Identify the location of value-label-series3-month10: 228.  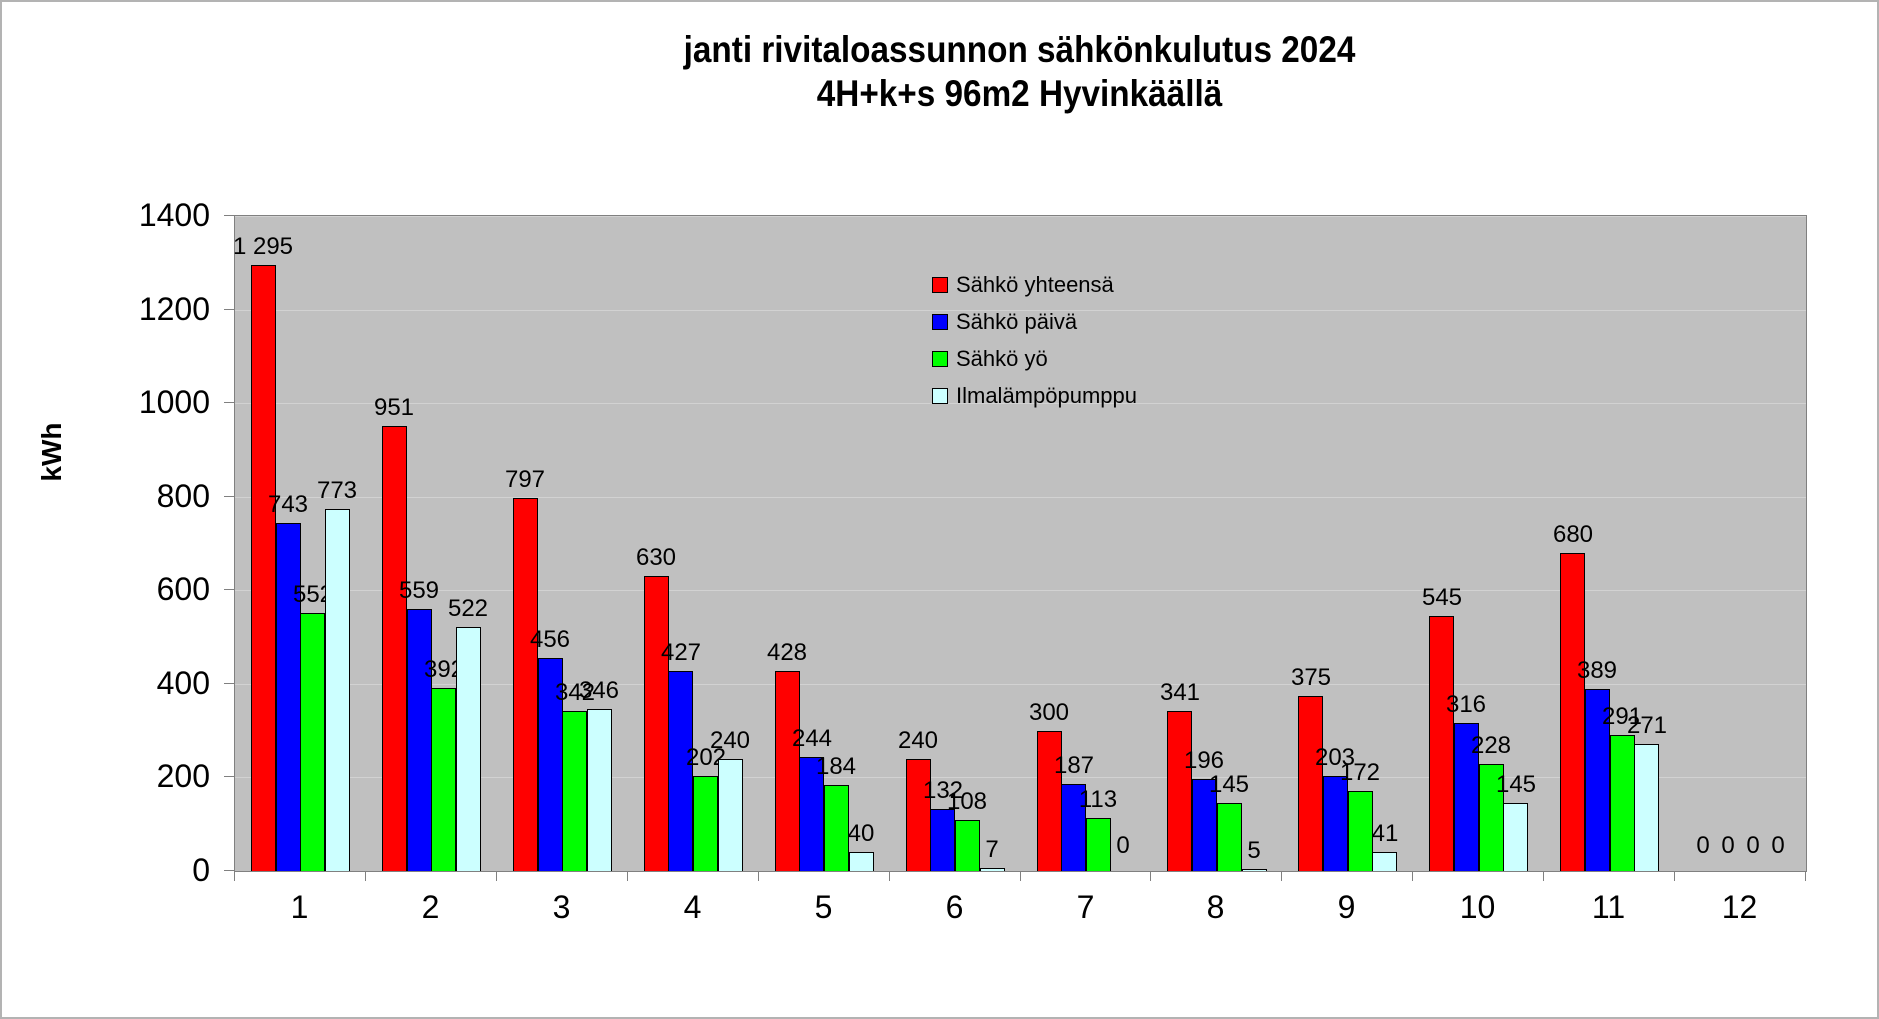
(1491, 745).